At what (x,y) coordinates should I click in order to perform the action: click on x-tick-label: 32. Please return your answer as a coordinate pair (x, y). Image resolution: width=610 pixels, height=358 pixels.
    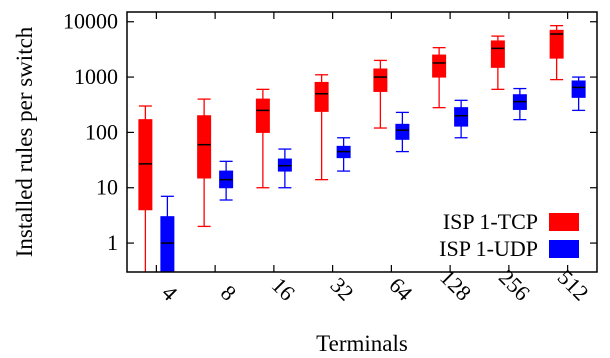
    Looking at the image, I should click on (342, 288).